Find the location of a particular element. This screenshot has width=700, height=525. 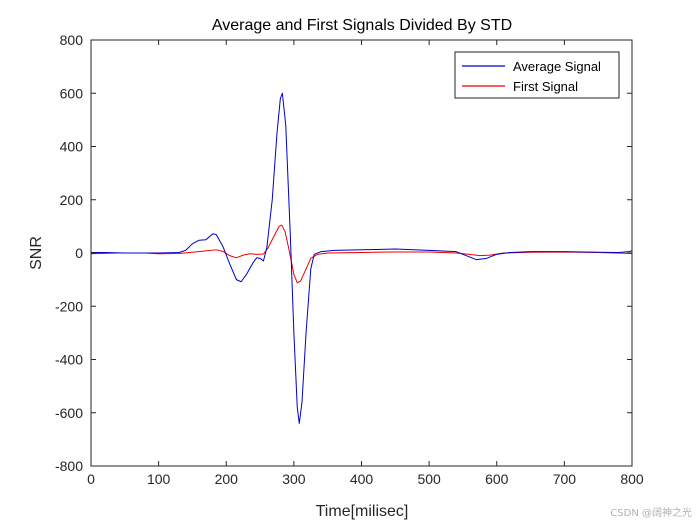

y-tick-label: -400 is located at coordinates (69, 360).